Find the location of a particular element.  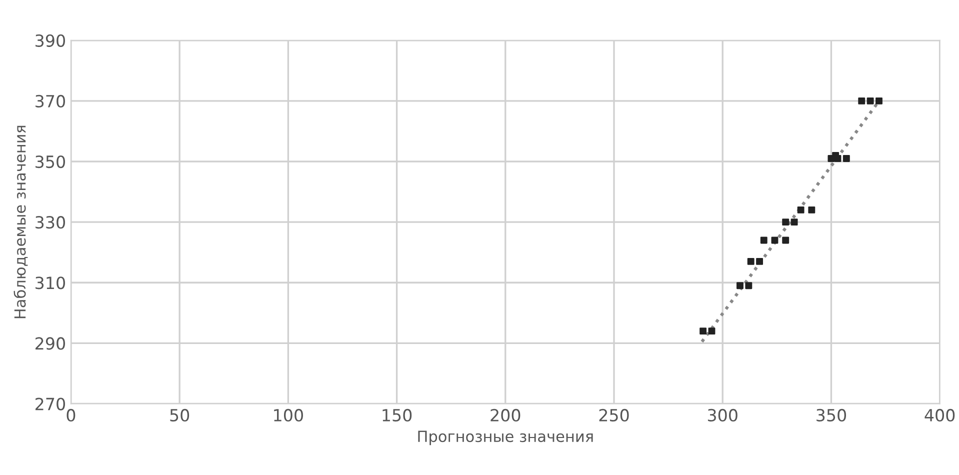

x-tick-label: 400 is located at coordinates (939, 415).